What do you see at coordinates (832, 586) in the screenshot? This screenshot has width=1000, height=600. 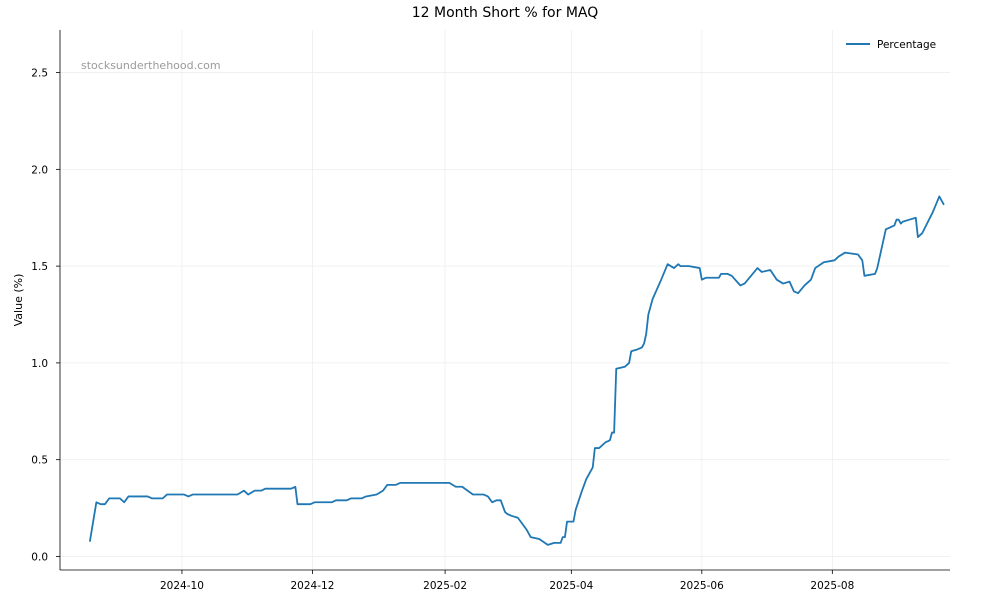 I see `x-tick-label: 2025-08` at bounding box center [832, 586].